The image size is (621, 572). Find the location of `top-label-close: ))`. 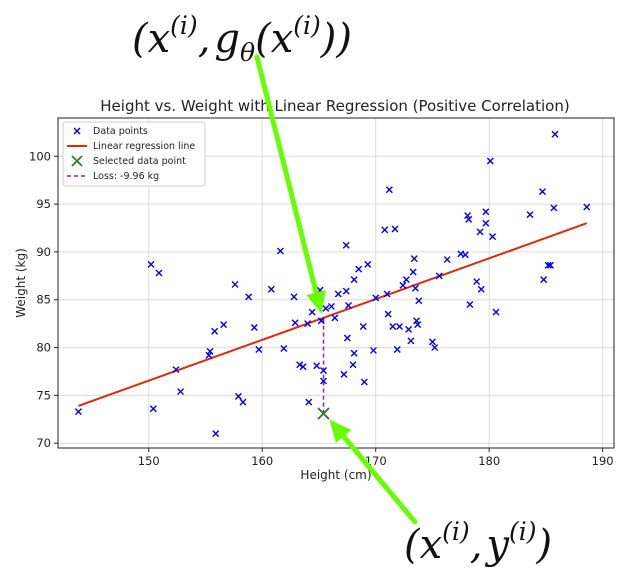

top-label-close: )) is located at coordinates (336, 39).